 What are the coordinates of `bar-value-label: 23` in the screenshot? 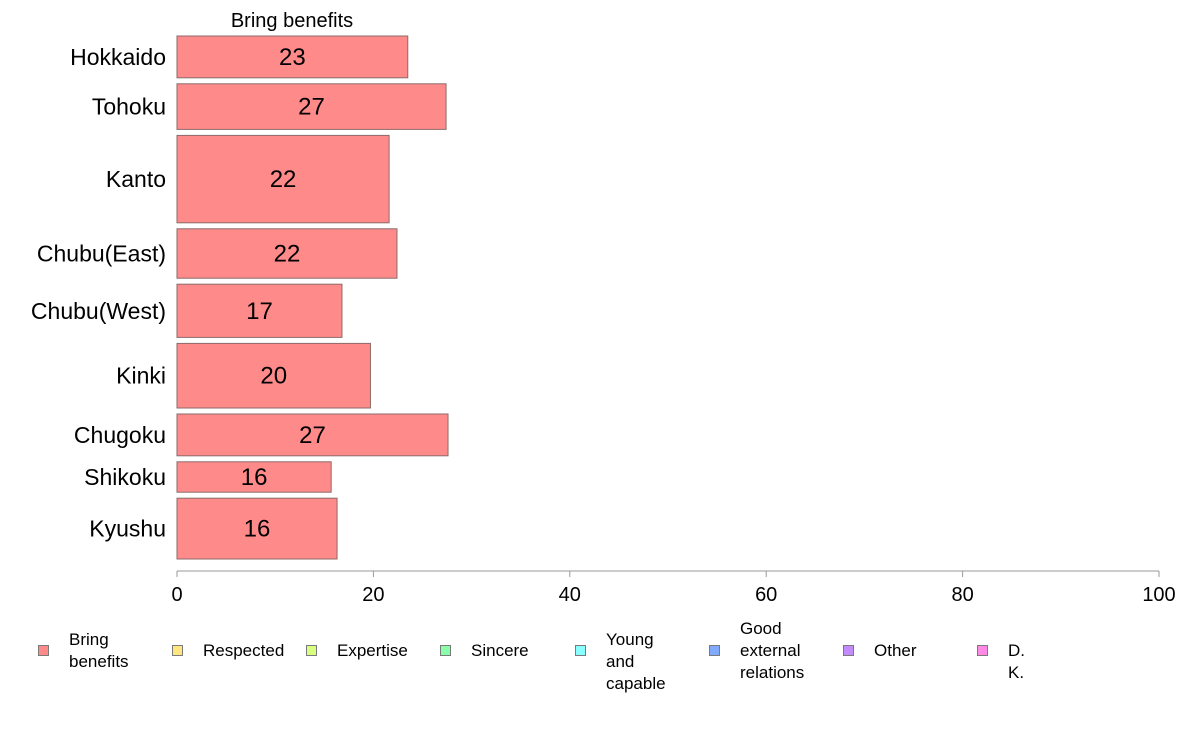 It's located at (292, 57).